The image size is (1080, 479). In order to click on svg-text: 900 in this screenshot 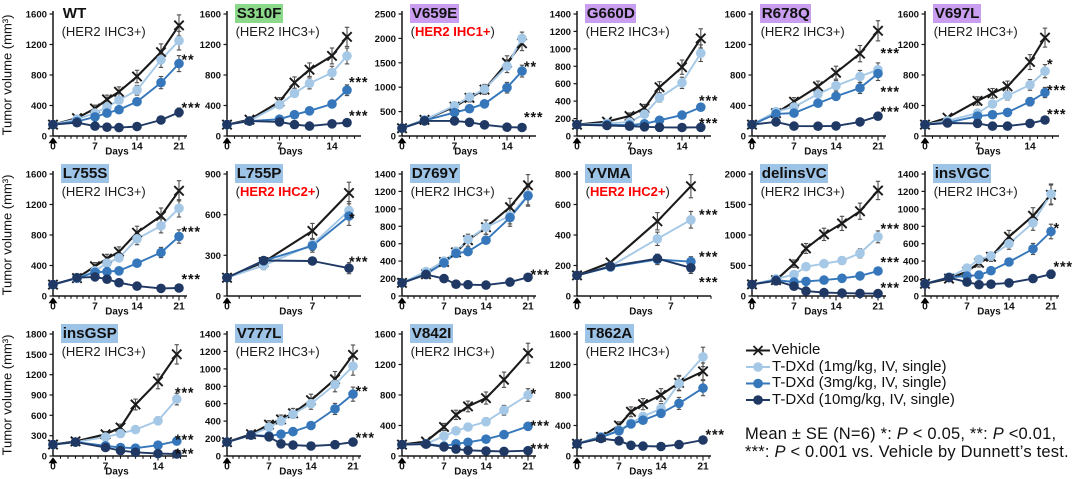, I will do `click(213, 175)`.